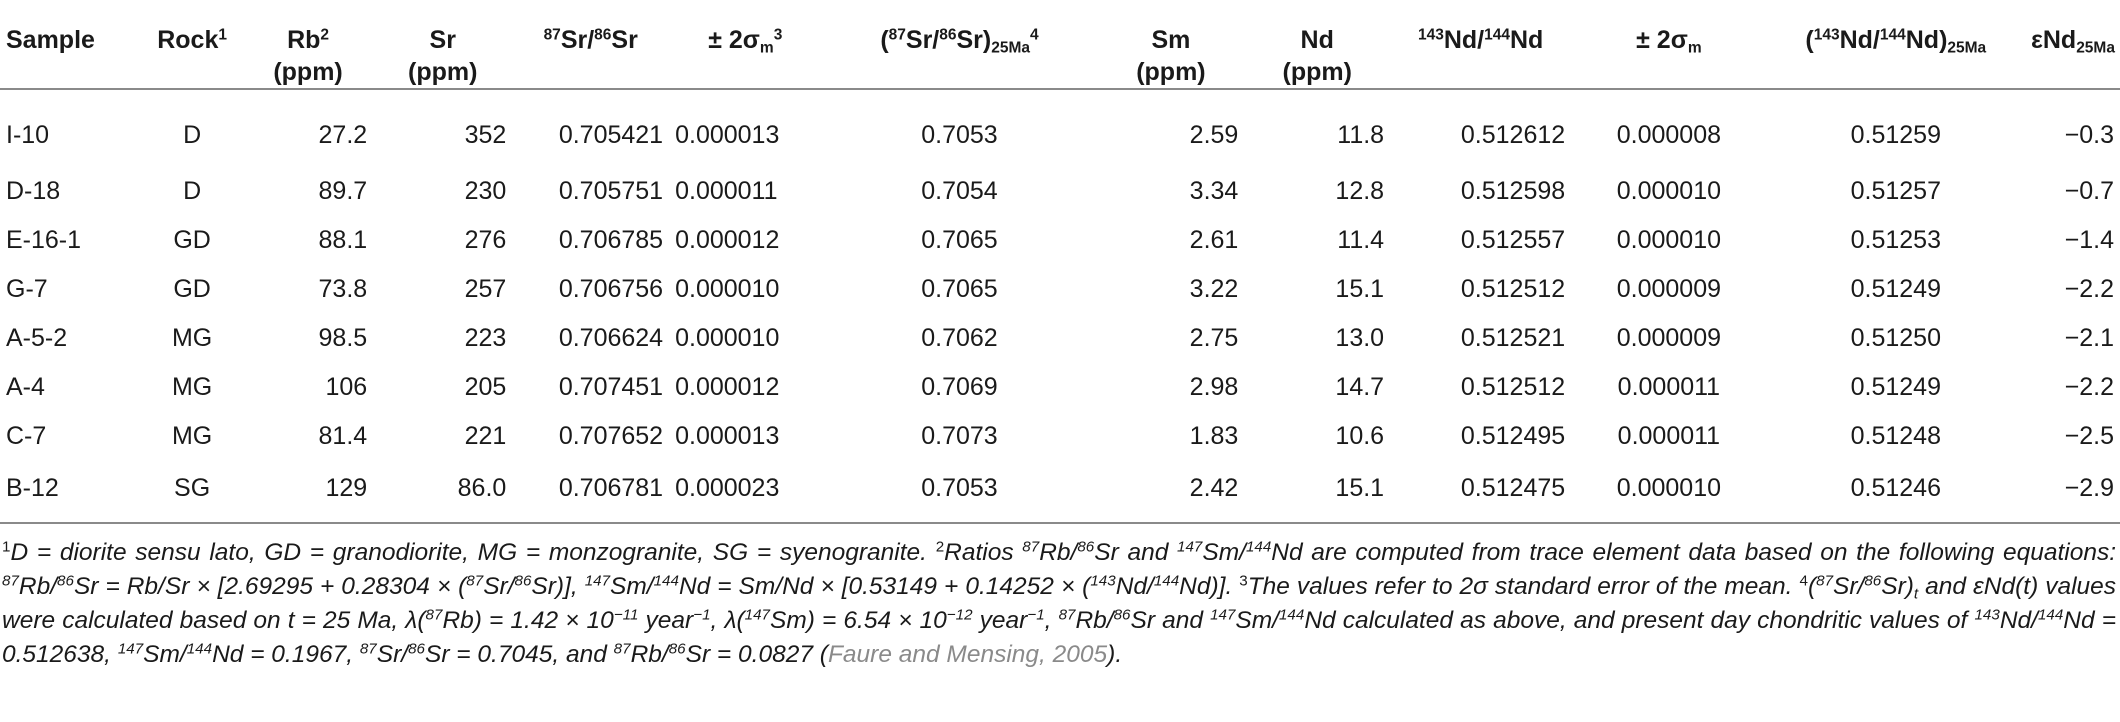 The image size is (2120, 722). Describe the element at coordinates (1513, 338) in the screenshot. I see `cell-nd-ratio: 0.512521` at that location.